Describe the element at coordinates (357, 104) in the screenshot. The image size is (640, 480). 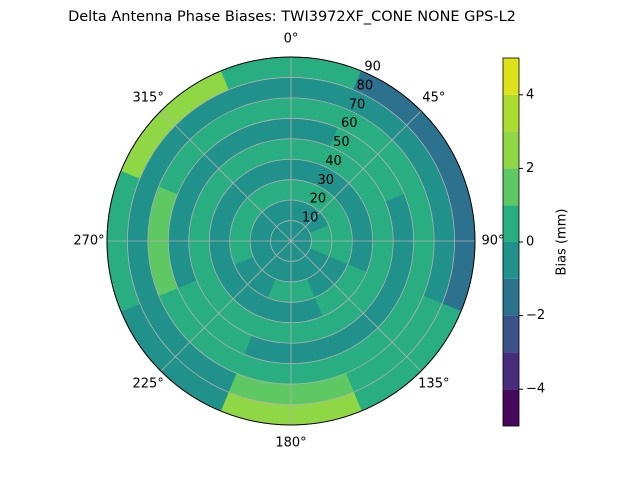
I see `r-tick-label: 70` at that location.